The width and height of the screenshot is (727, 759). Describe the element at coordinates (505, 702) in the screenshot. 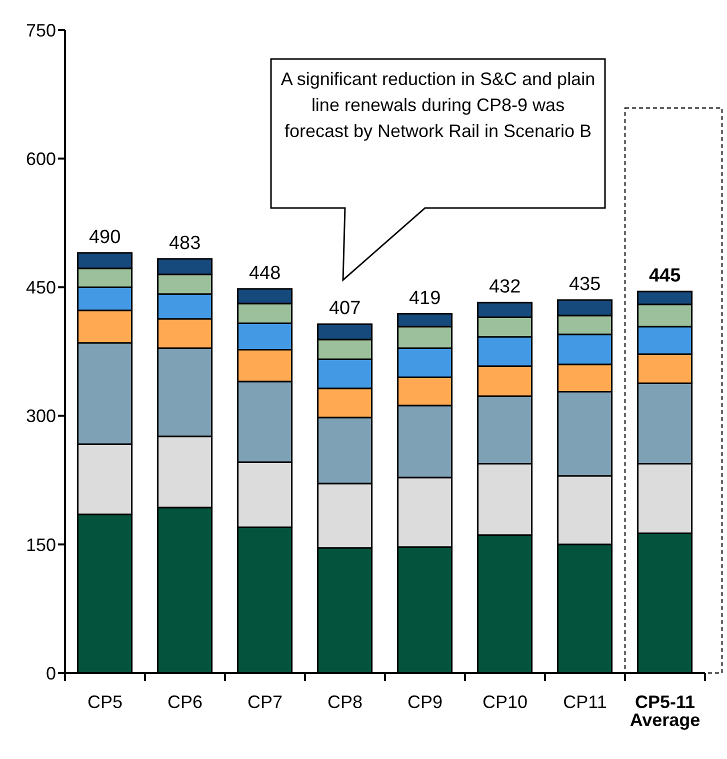

I see `x-tick-label: CP10` at that location.